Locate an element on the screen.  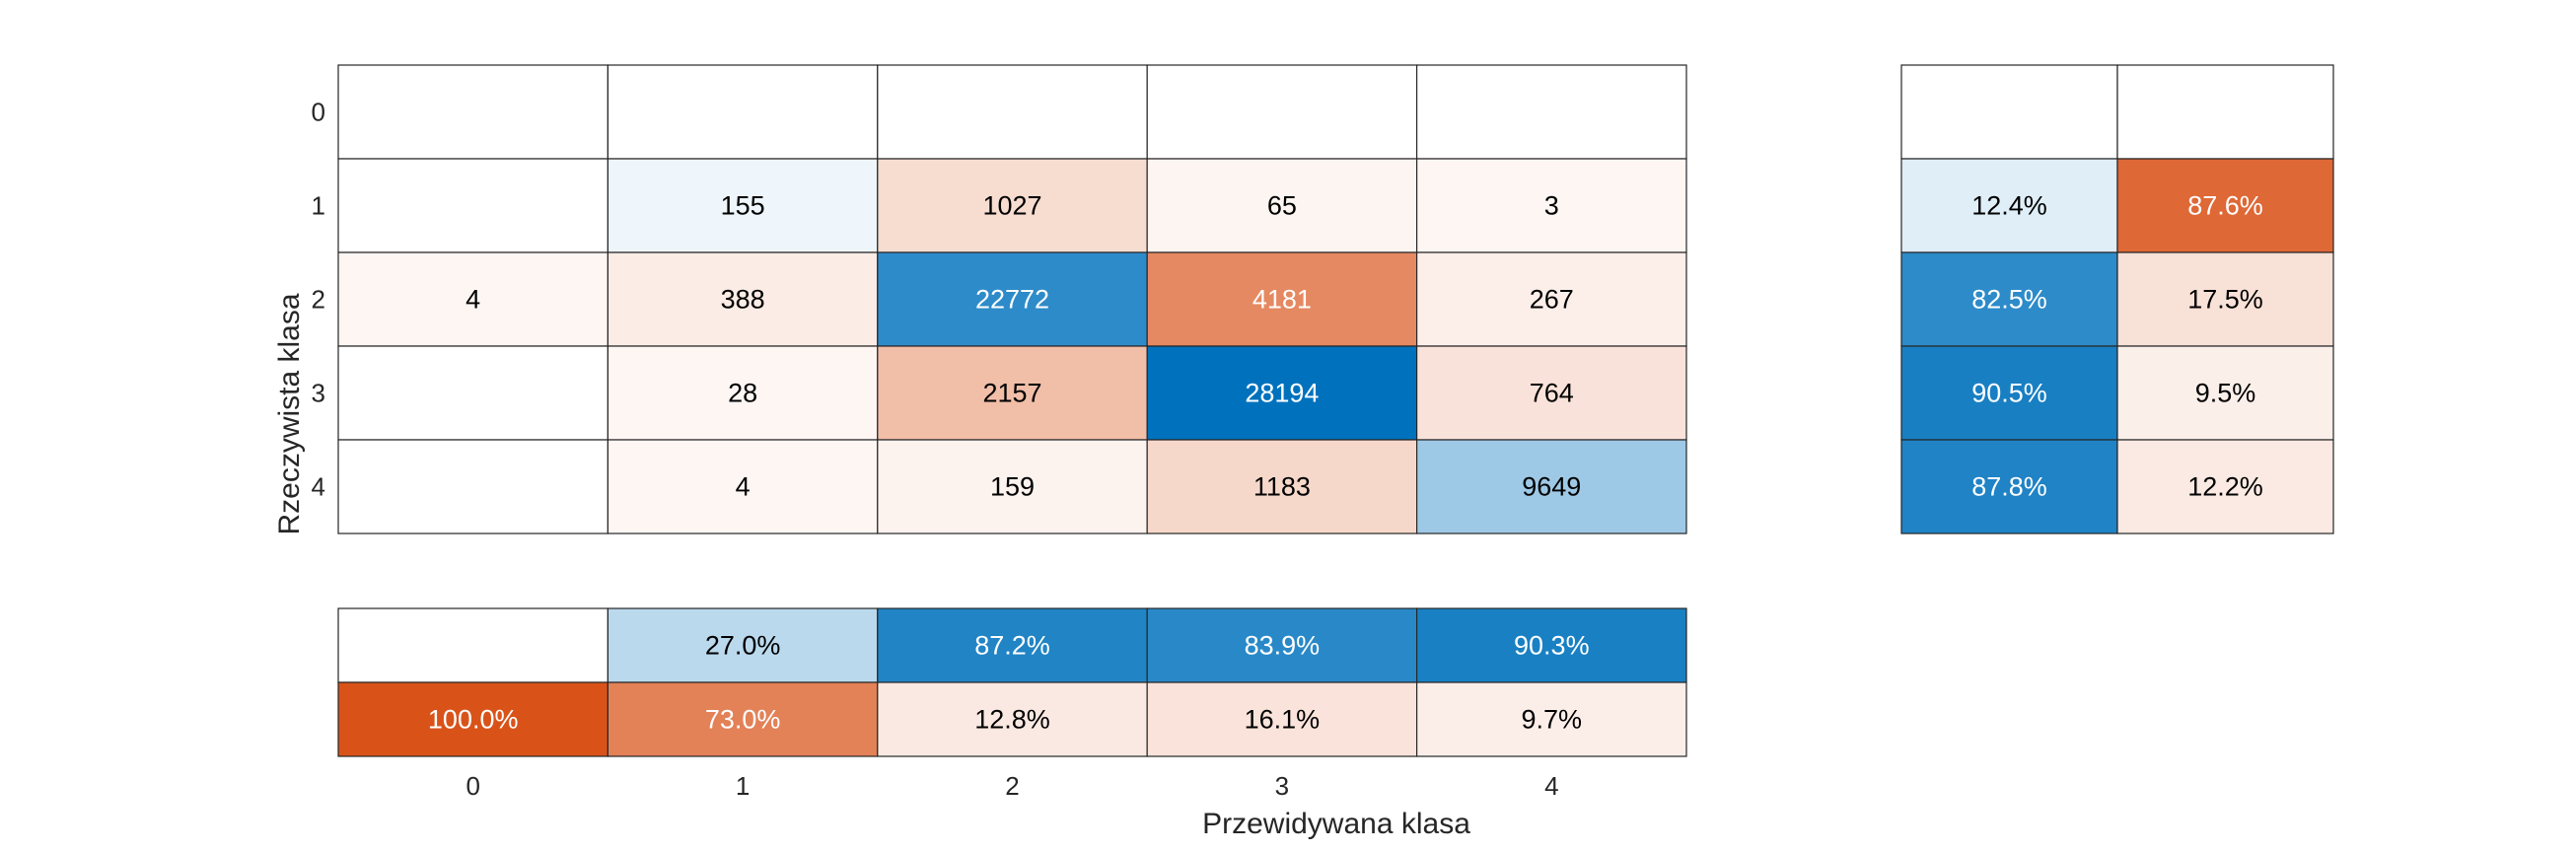
matrix-4-3-cell is located at coordinates (1282, 486).